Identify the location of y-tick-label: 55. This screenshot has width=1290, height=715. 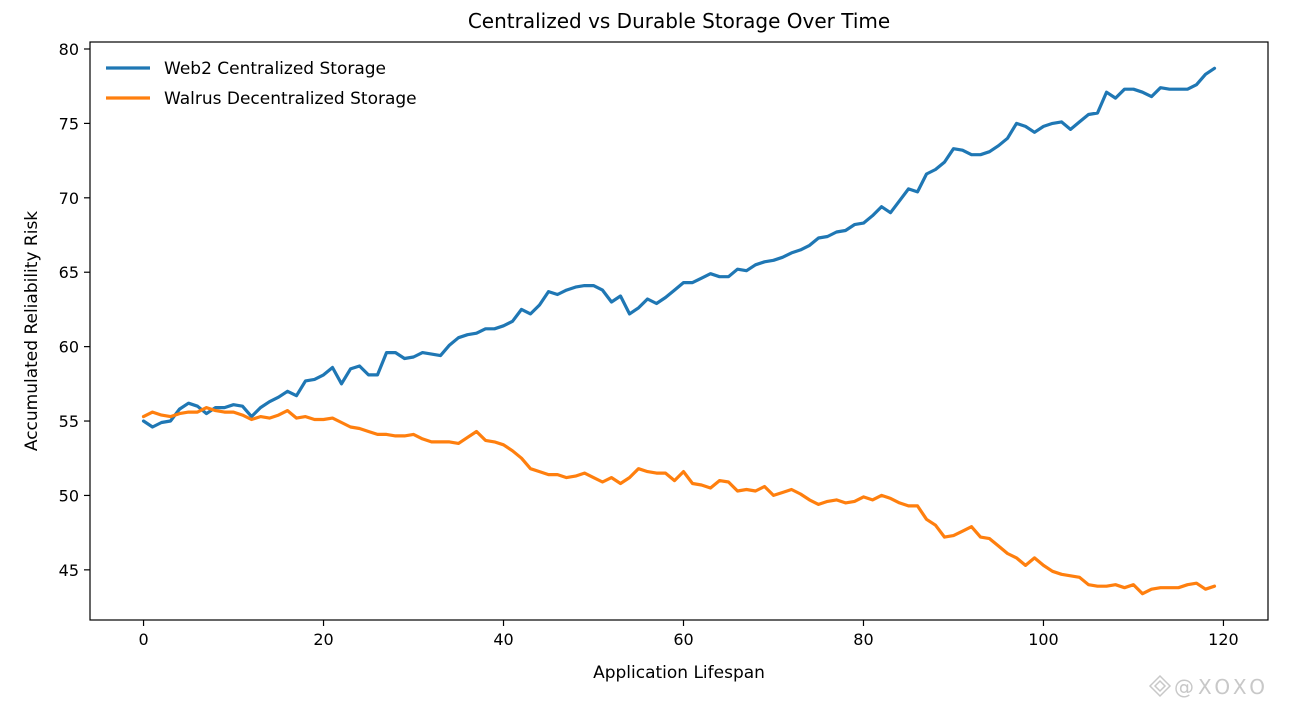
(69, 421).